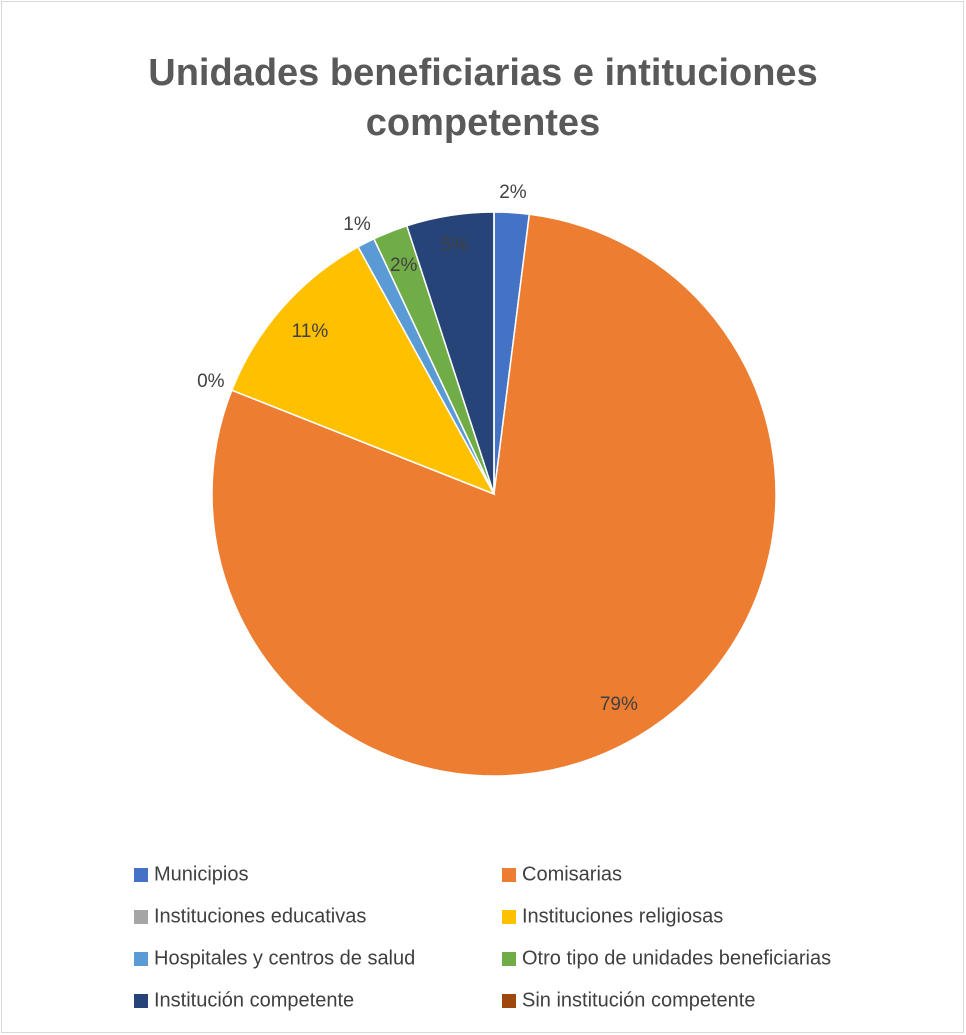 The height and width of the screenshot is (1035, 966). What do you see at coordinates (201, 874) in the screenshot?
I see `legend-label: Municipios` at bounding box center [201, 874].